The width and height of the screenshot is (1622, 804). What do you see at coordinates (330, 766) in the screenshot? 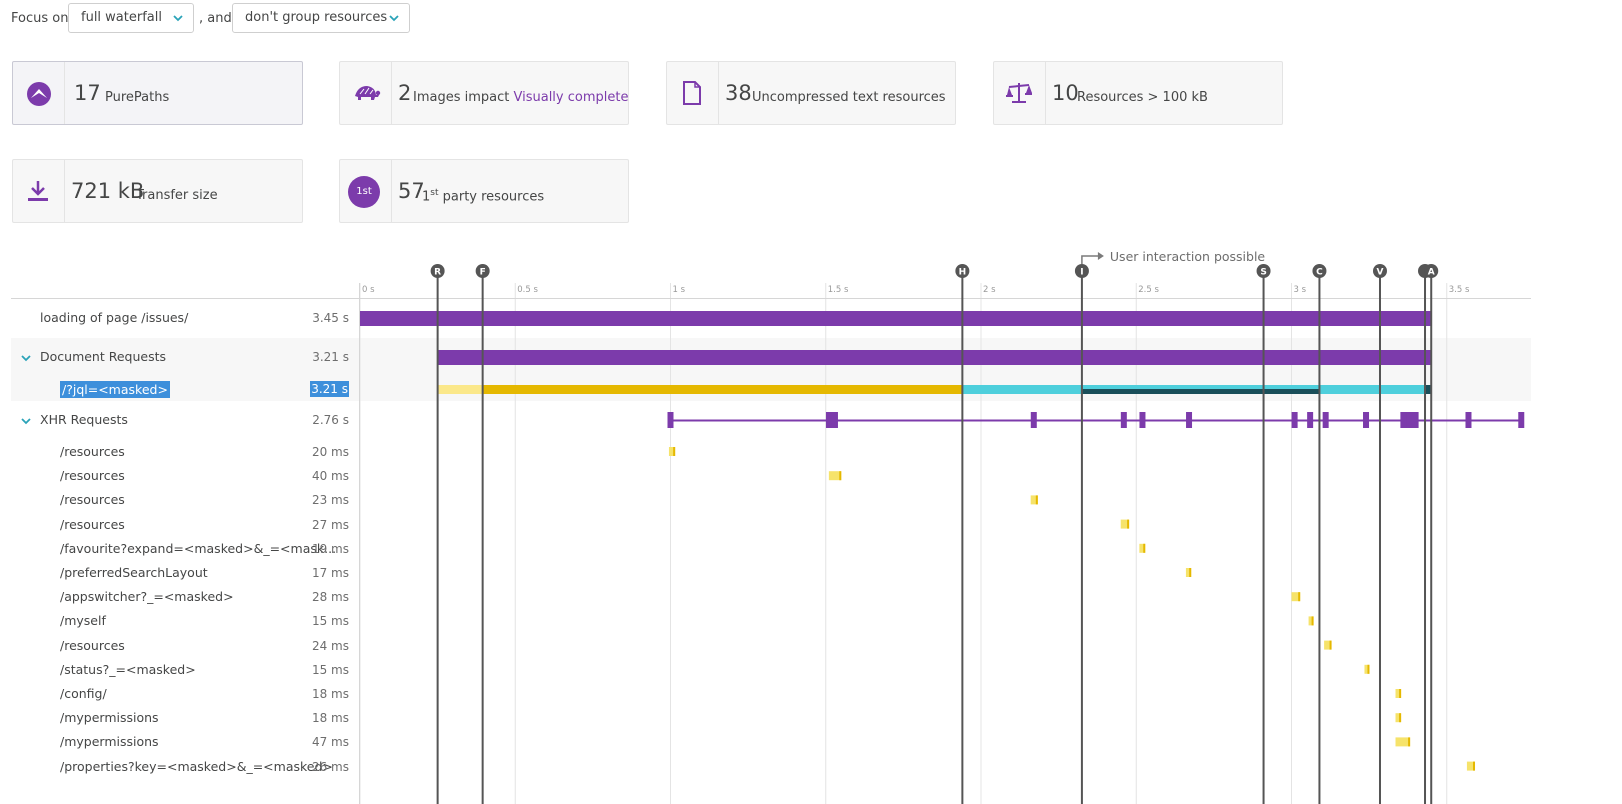
I see `row-duration: 26 ms` at bounding box center [330, 766].